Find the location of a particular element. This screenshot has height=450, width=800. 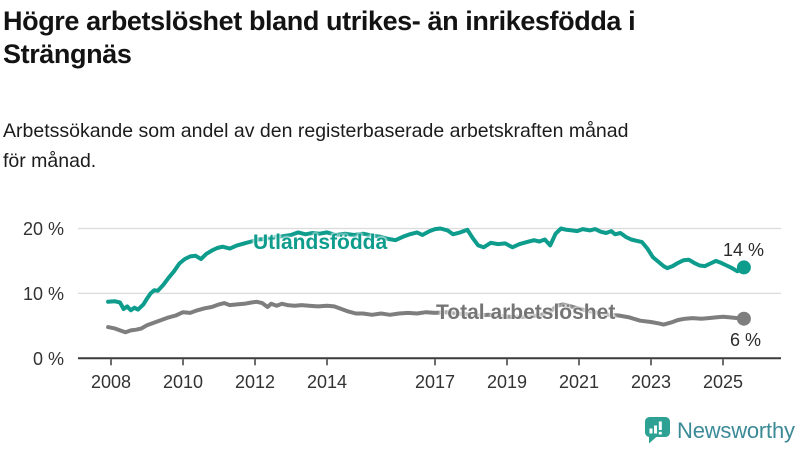

end-value-label-total: 6 % is located at coordinates (745, 340).